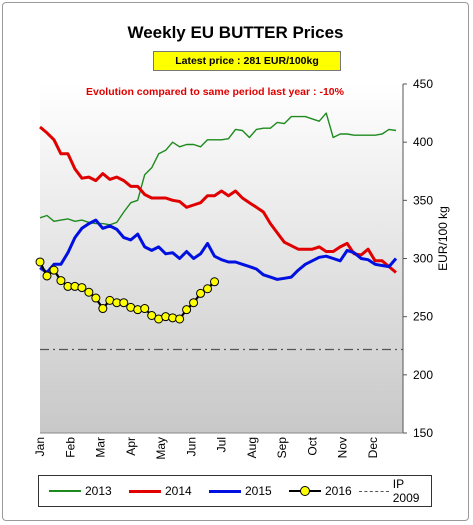  I want to click on x-tick-label: Sep, so click(282, 448).